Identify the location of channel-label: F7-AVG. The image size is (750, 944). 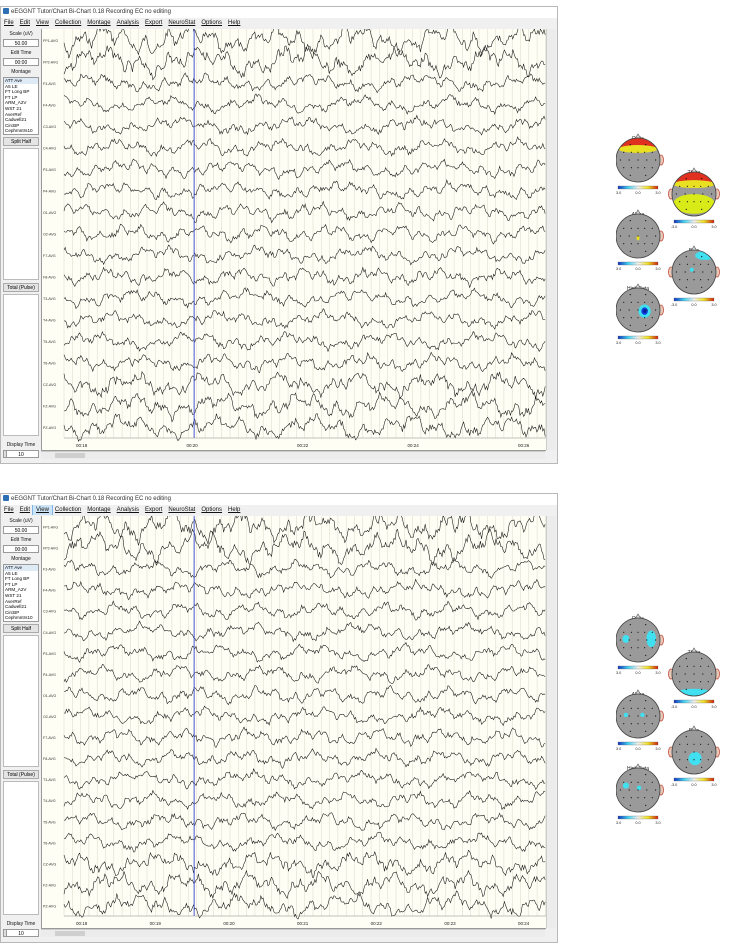
(49, 256).